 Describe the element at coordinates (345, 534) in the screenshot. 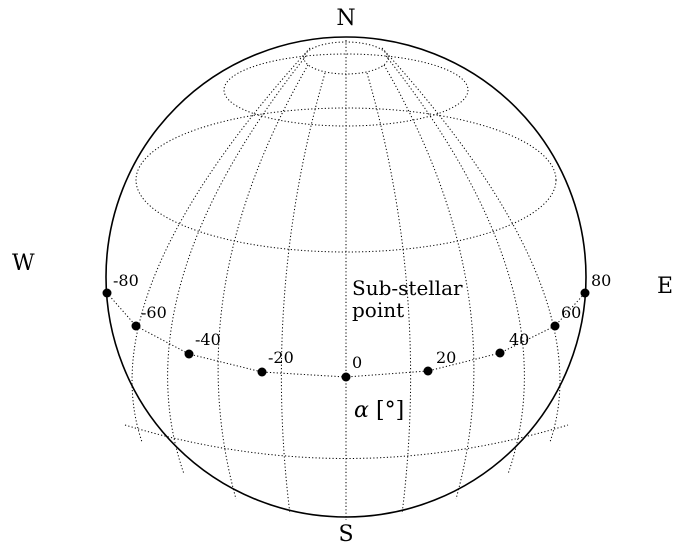

I see `south-label: S` at that location.